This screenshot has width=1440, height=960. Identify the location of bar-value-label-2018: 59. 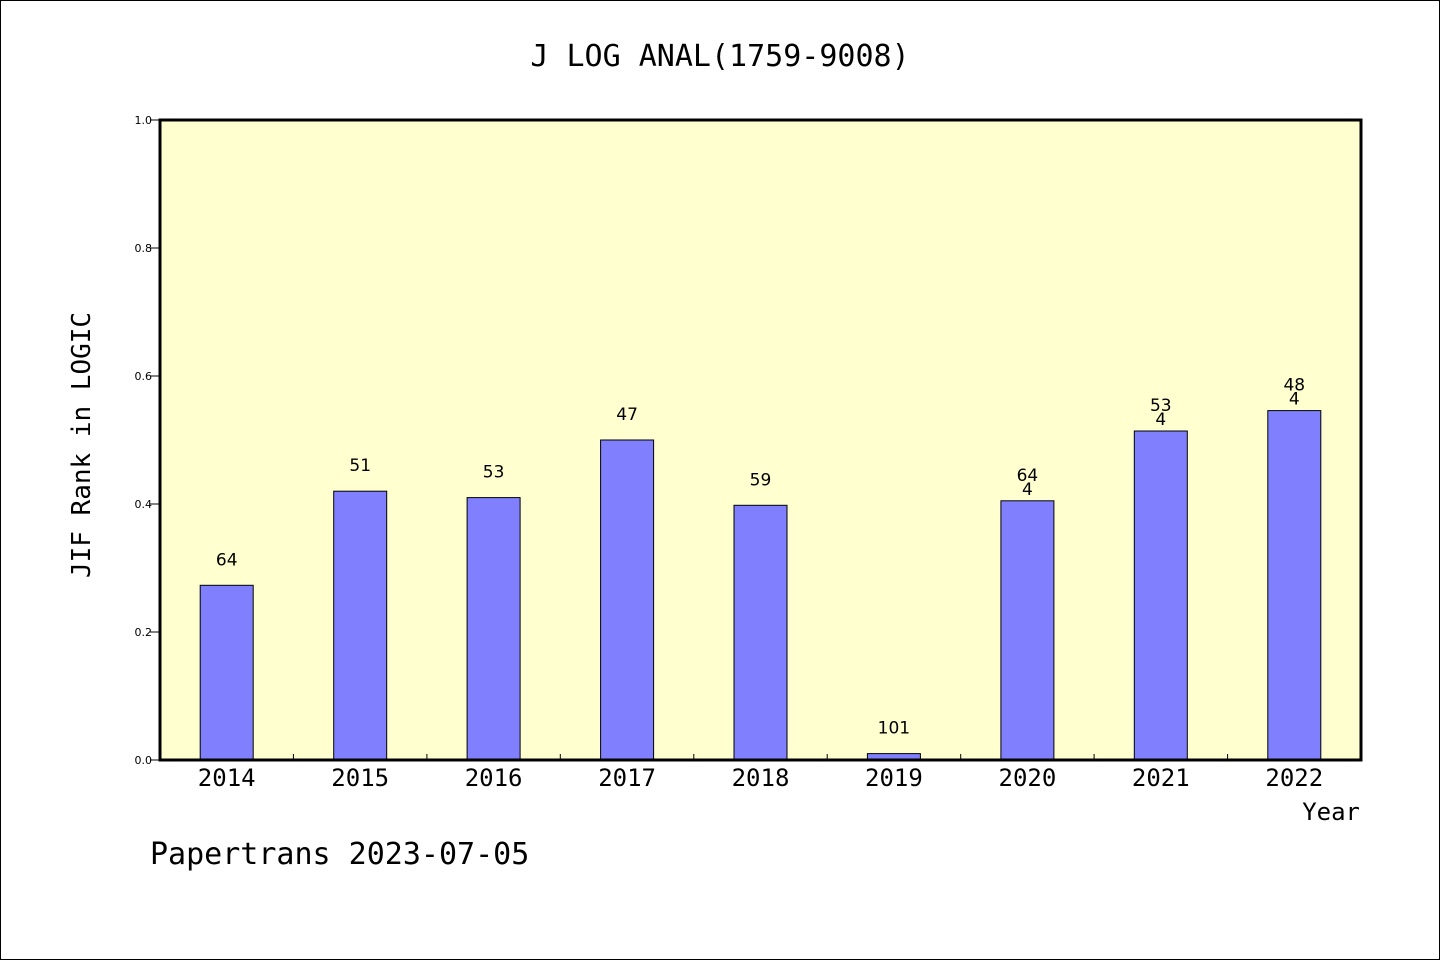
(761, 480).